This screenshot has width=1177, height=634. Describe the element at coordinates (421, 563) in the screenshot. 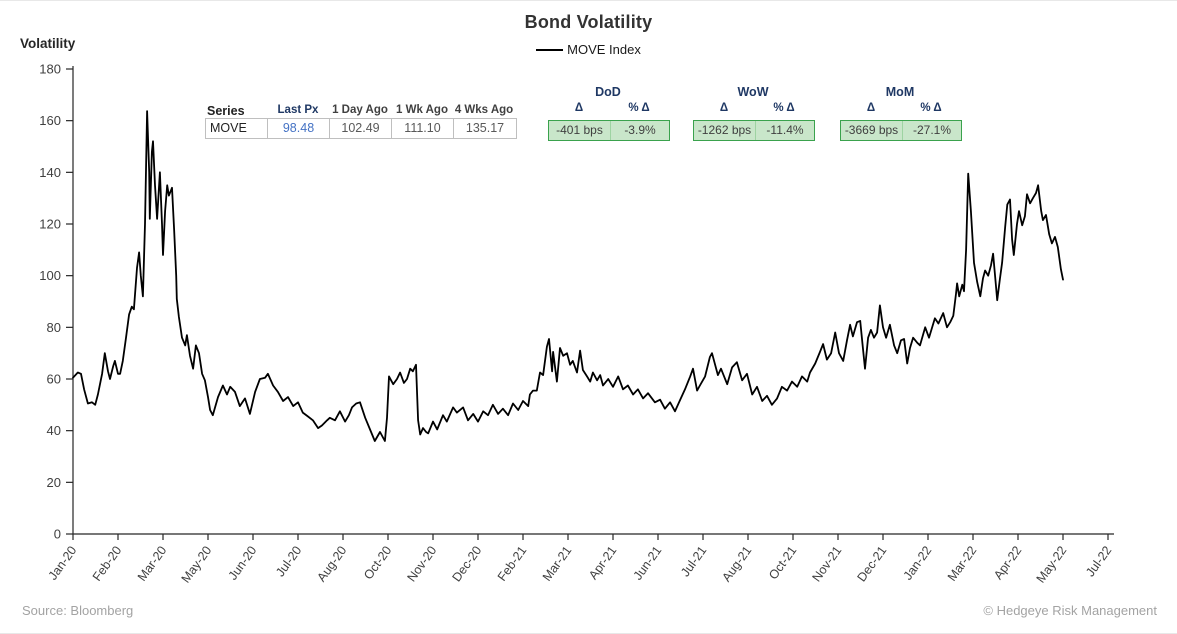

I see `svg-text: Nov-20` at that location.